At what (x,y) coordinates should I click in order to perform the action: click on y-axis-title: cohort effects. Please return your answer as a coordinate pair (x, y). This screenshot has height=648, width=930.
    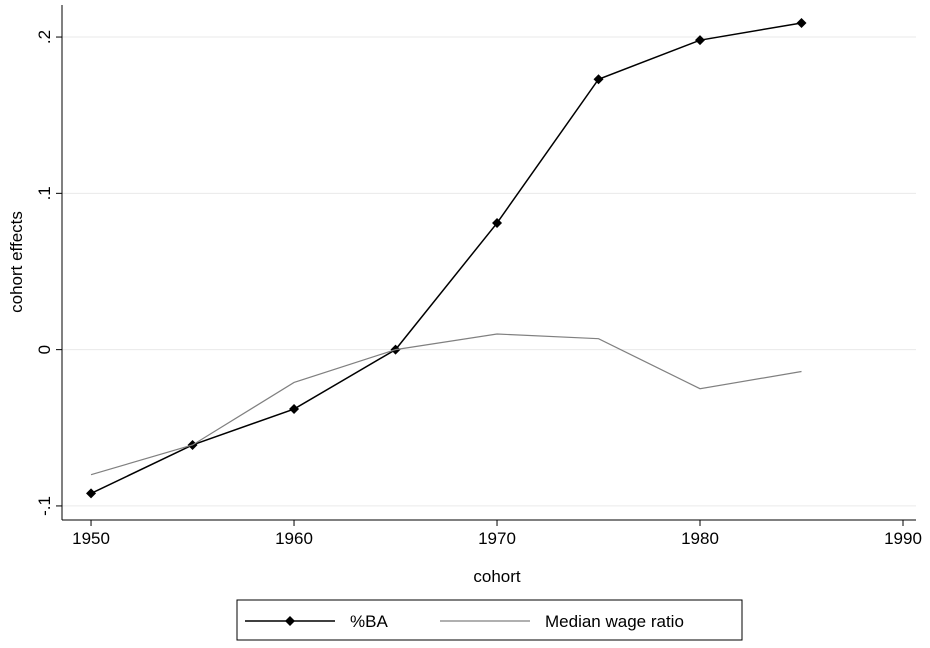
    Looking at the image, I should click on (16, 262).